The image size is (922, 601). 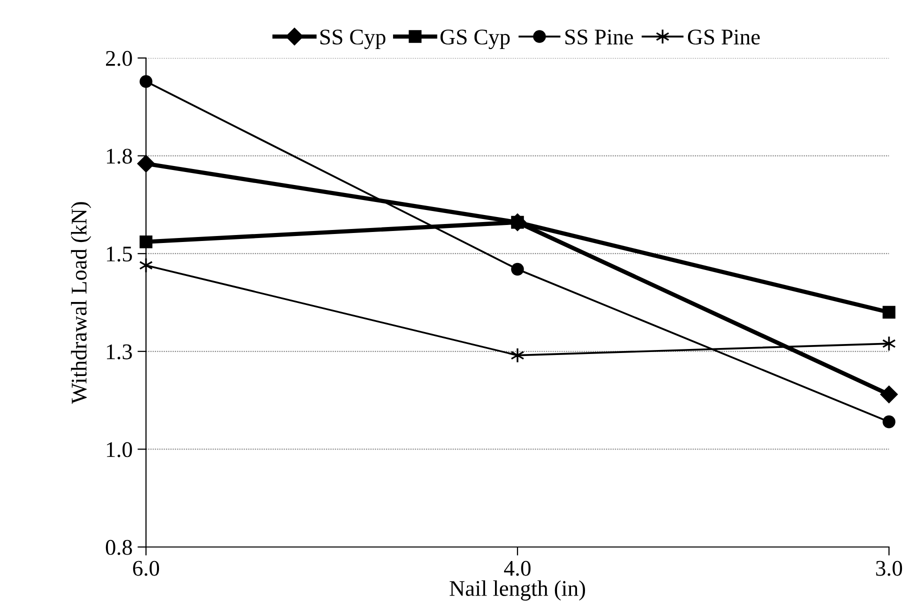 I want to click on y-tick-label: 1.3, so click(x=119, y=352).